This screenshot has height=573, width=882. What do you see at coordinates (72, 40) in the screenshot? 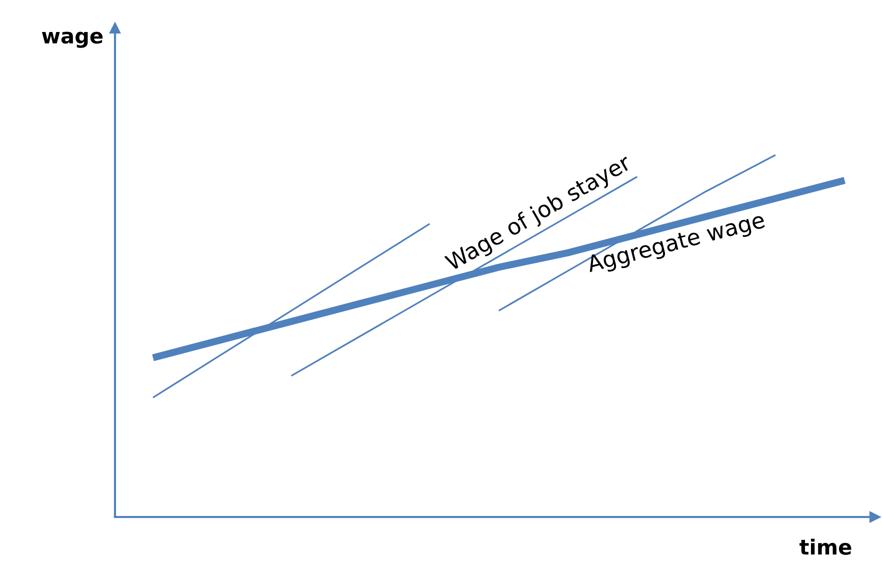
I see `text: wage` at bounding box center [72, 40].